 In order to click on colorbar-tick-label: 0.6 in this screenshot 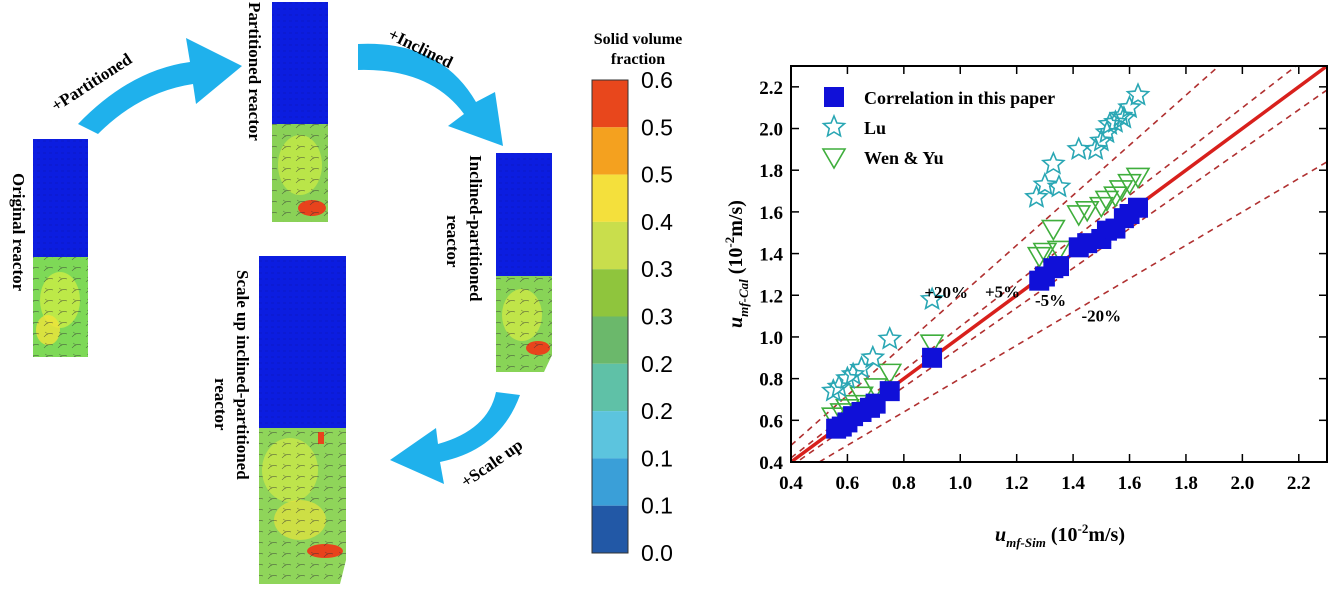, I will do `click(657, 80)`.